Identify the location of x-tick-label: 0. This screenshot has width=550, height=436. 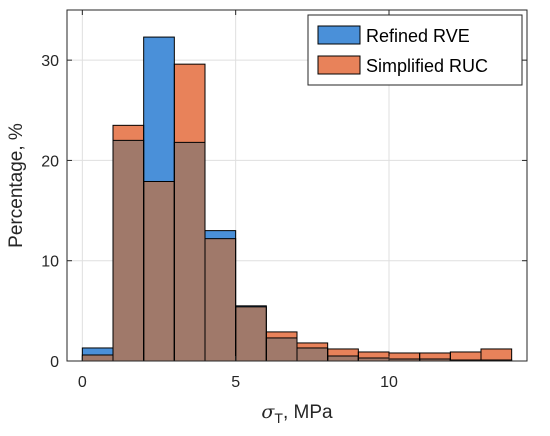
(82, 382).